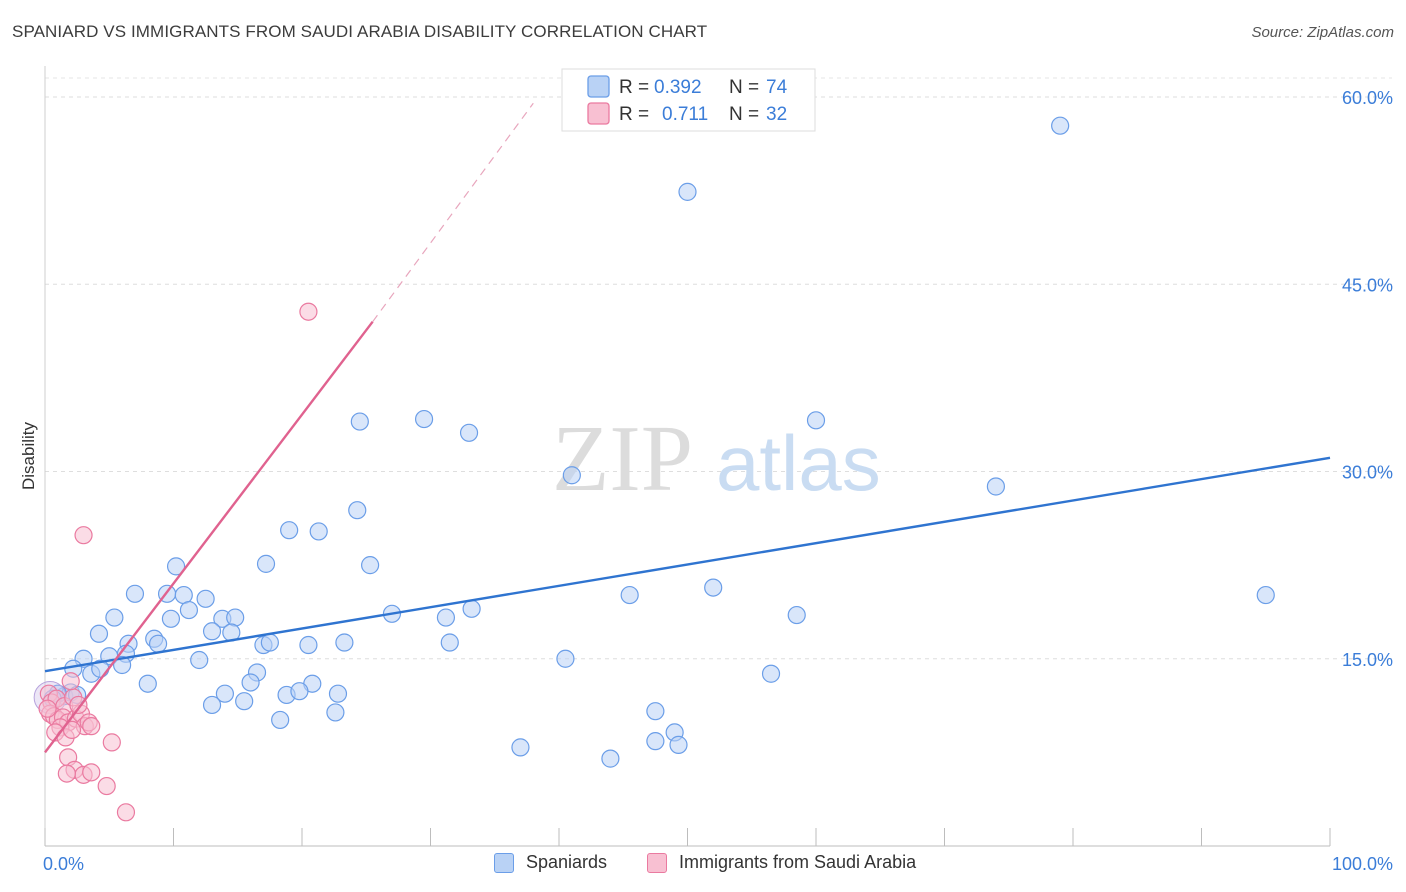 The height and width of the screenshot is (892, 1406). I want to click on watermark-atlas: atlas, so click(798, 463).